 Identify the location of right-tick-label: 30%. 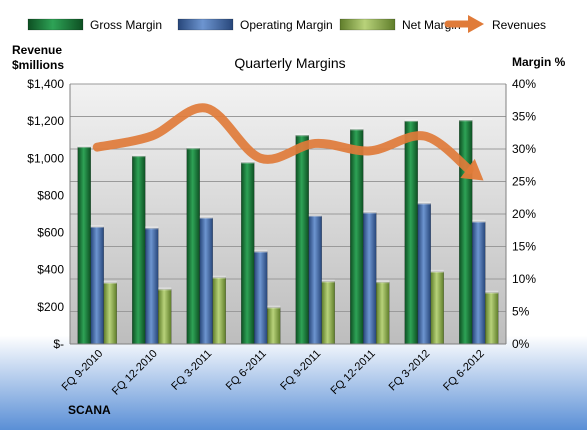
(524, 149).